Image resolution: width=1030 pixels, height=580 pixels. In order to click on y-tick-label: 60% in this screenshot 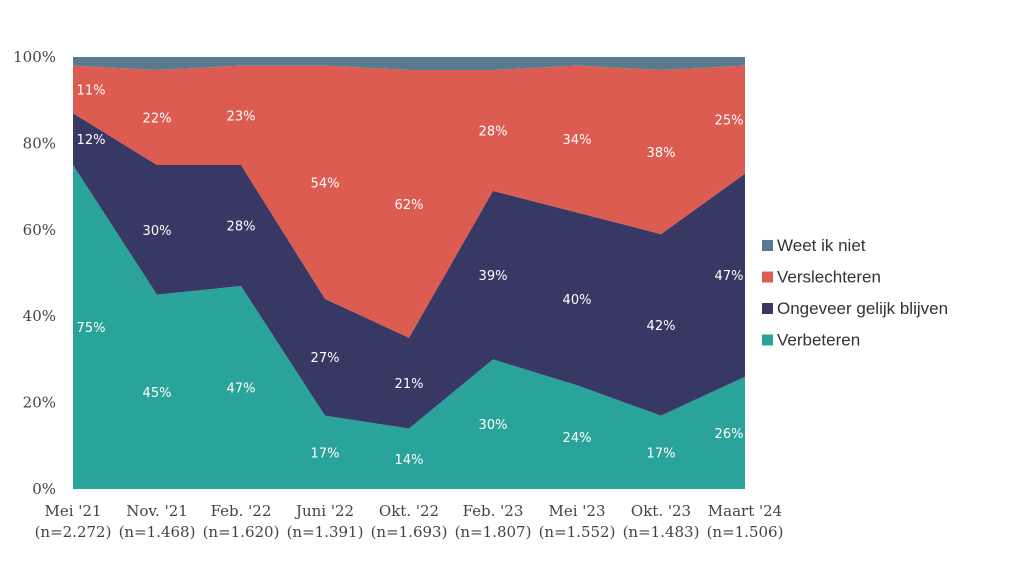, I will do `click(39, 230)`.